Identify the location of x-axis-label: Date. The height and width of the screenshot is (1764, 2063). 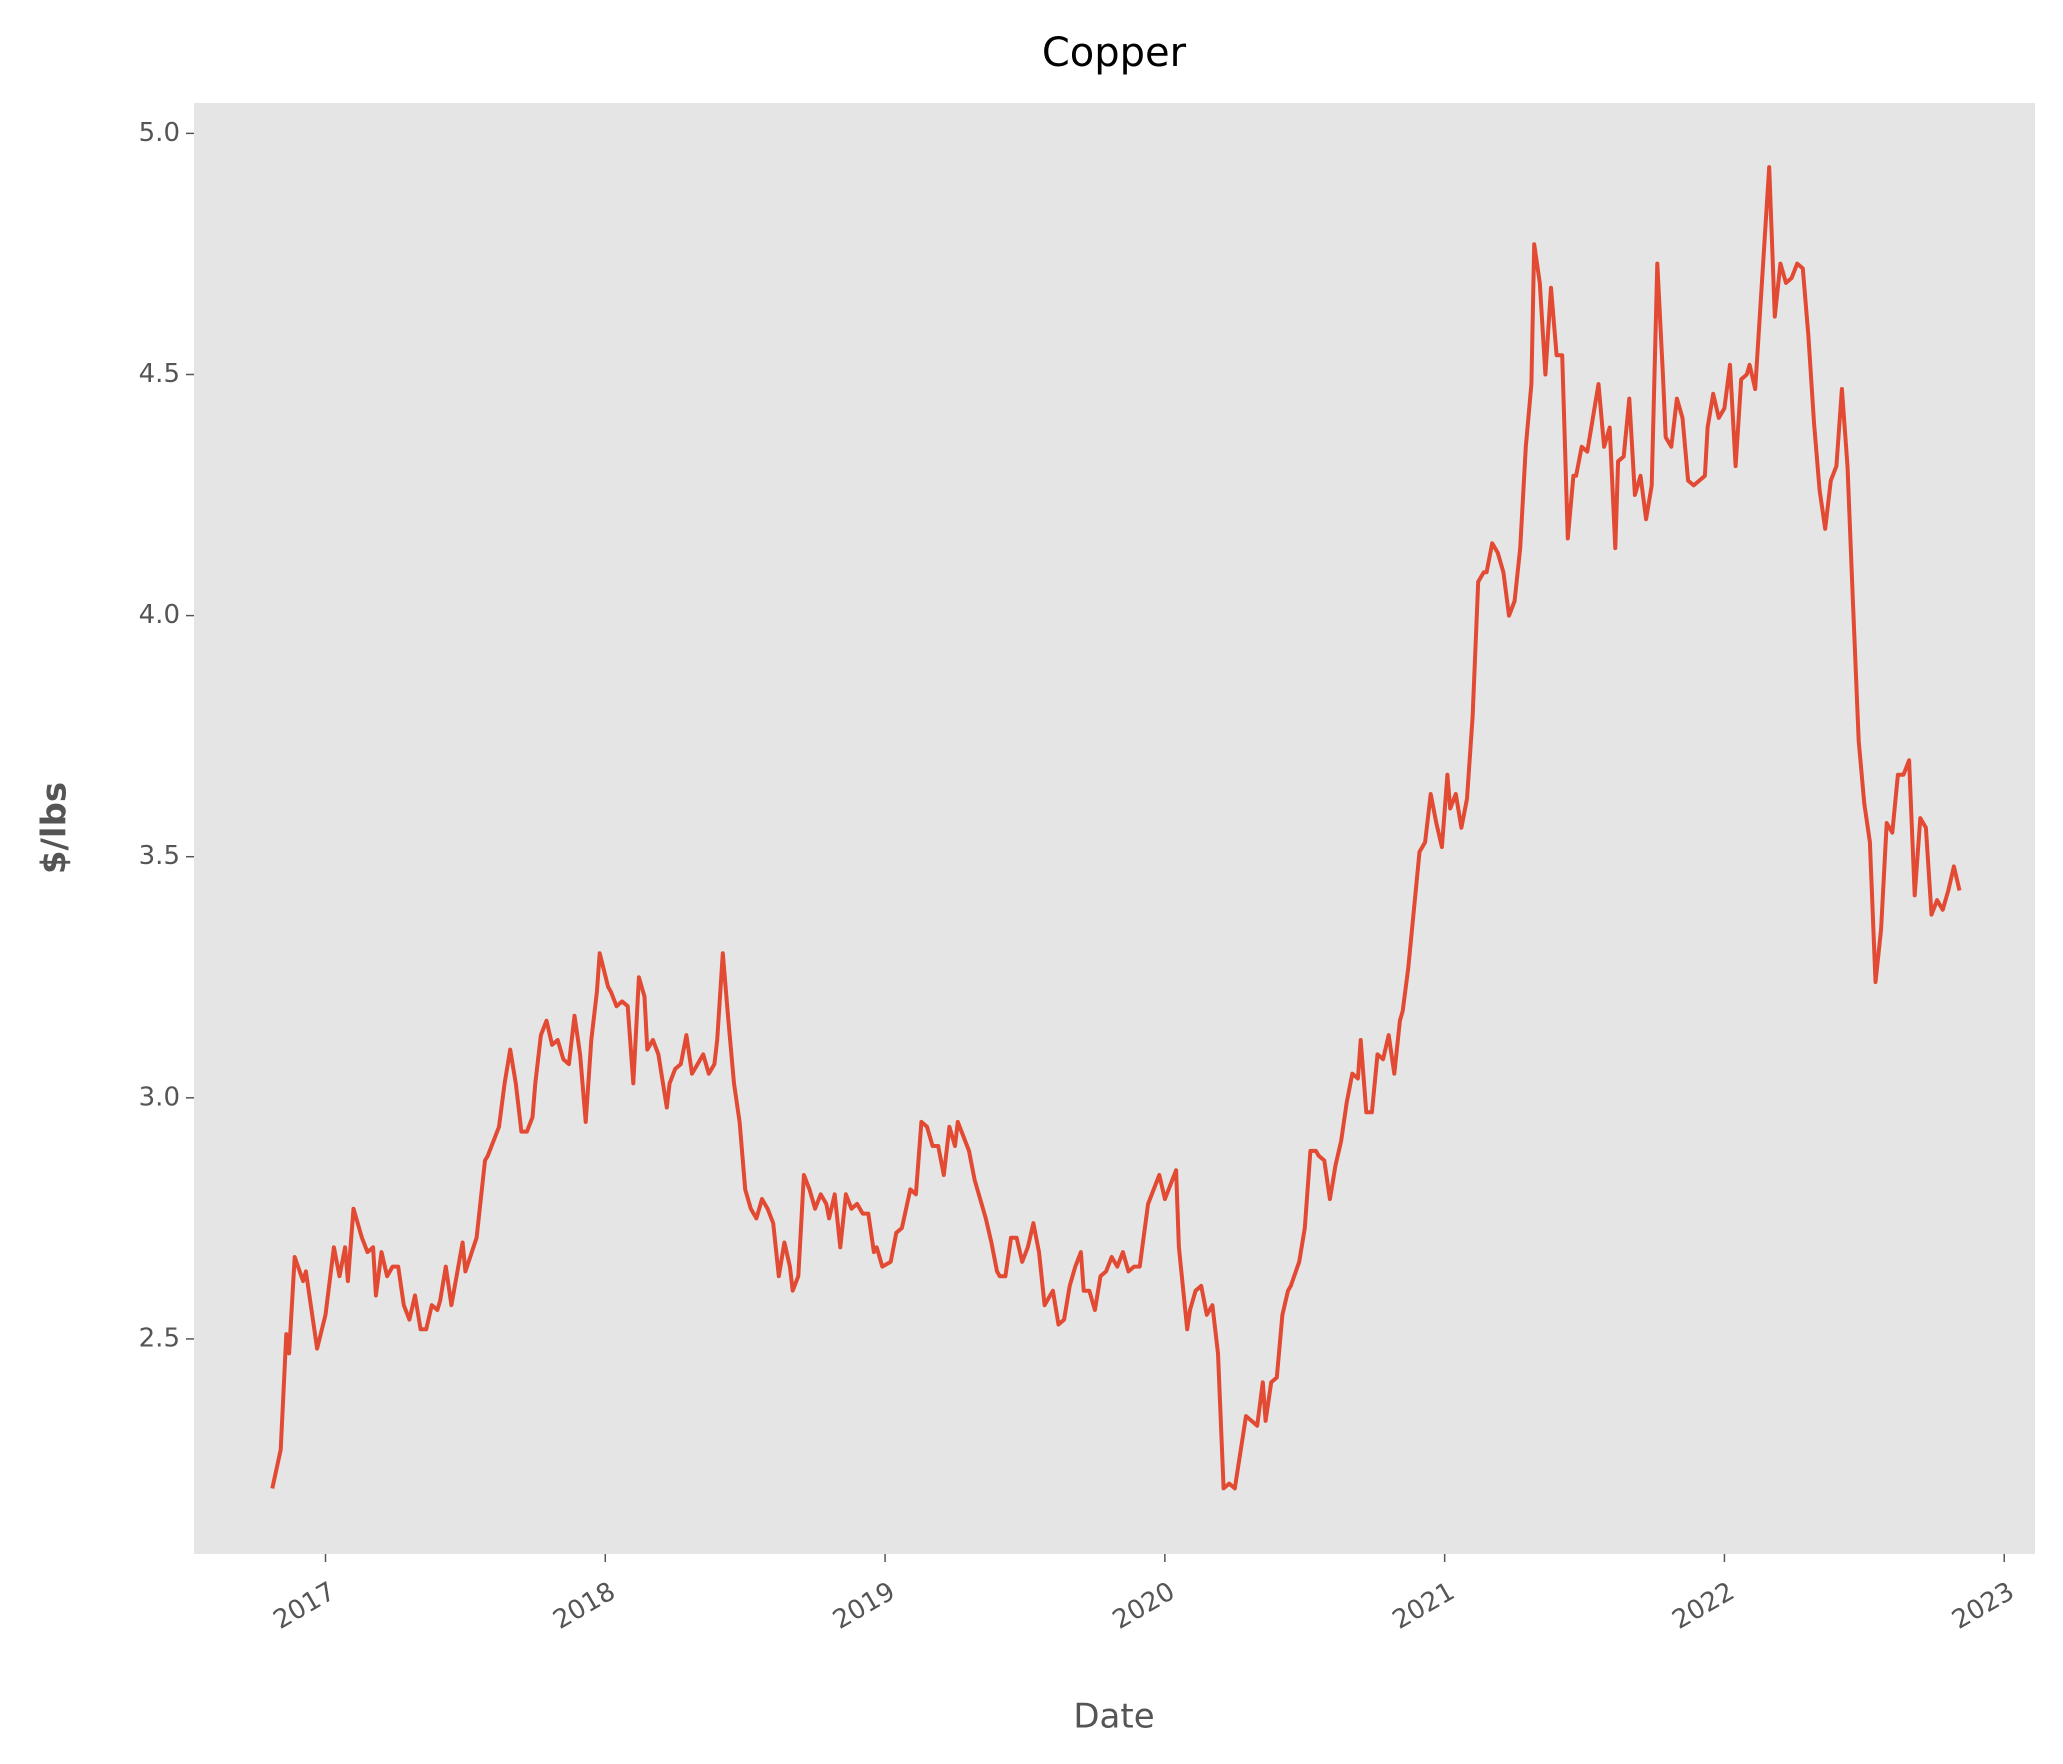
(1113, 1717).